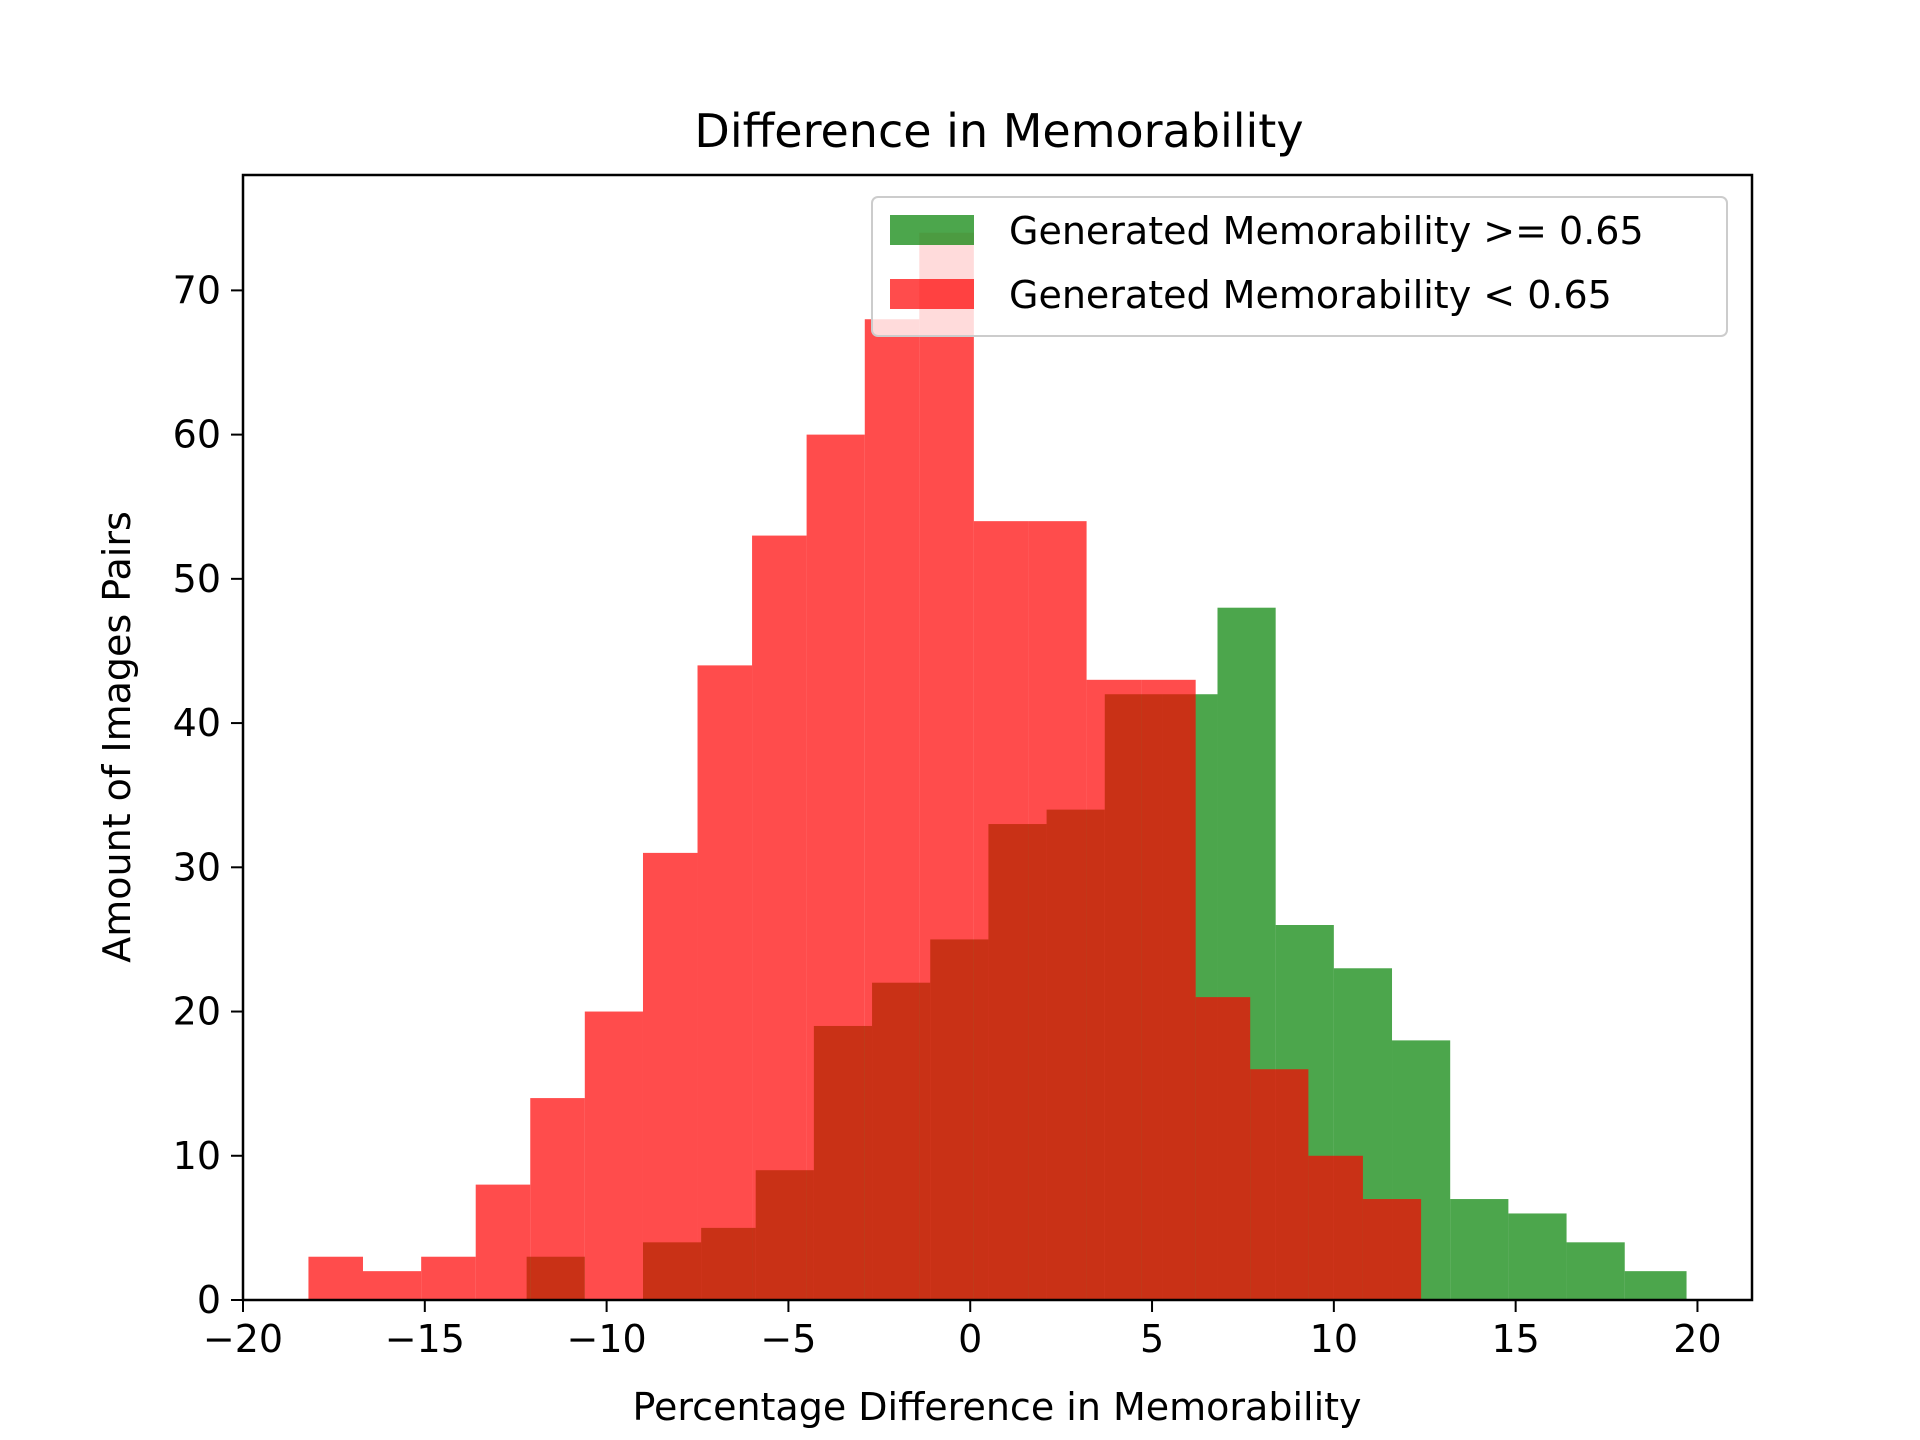  What do you see at coordinates (197, 435) in the screenshot?
I see `y-tick-label: 60` at bounding box center [197, 435].